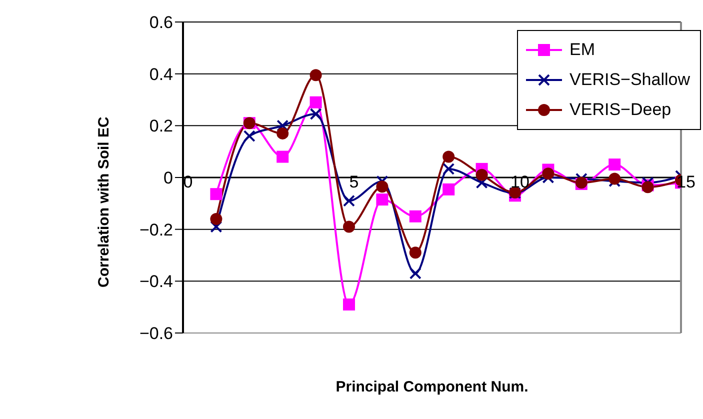 This screenshot has width=703, height=419. Describe the element at coordinates (161, 126) in the screenshot. I see `y-tick-label: 0.2` at that location.